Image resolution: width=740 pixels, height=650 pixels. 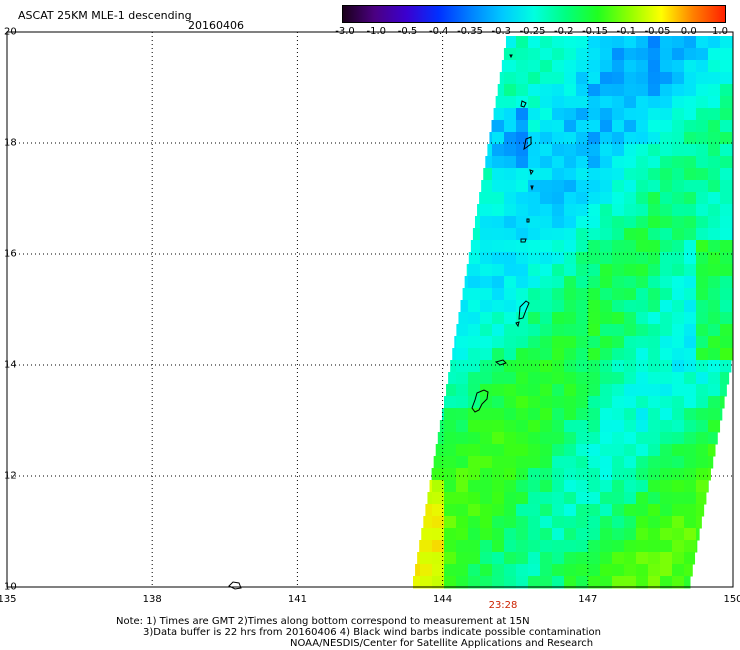 I want to click on latitude-label: 14, so click(x=10, y=365).